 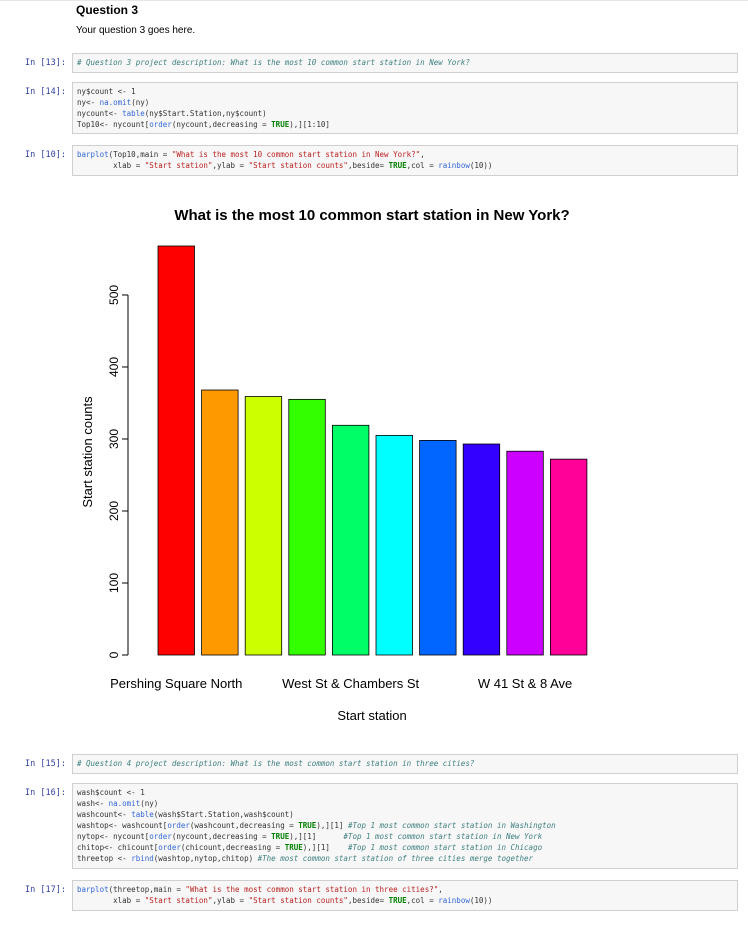 I want to click on code-token: rbind, so click(x=142, y=858).